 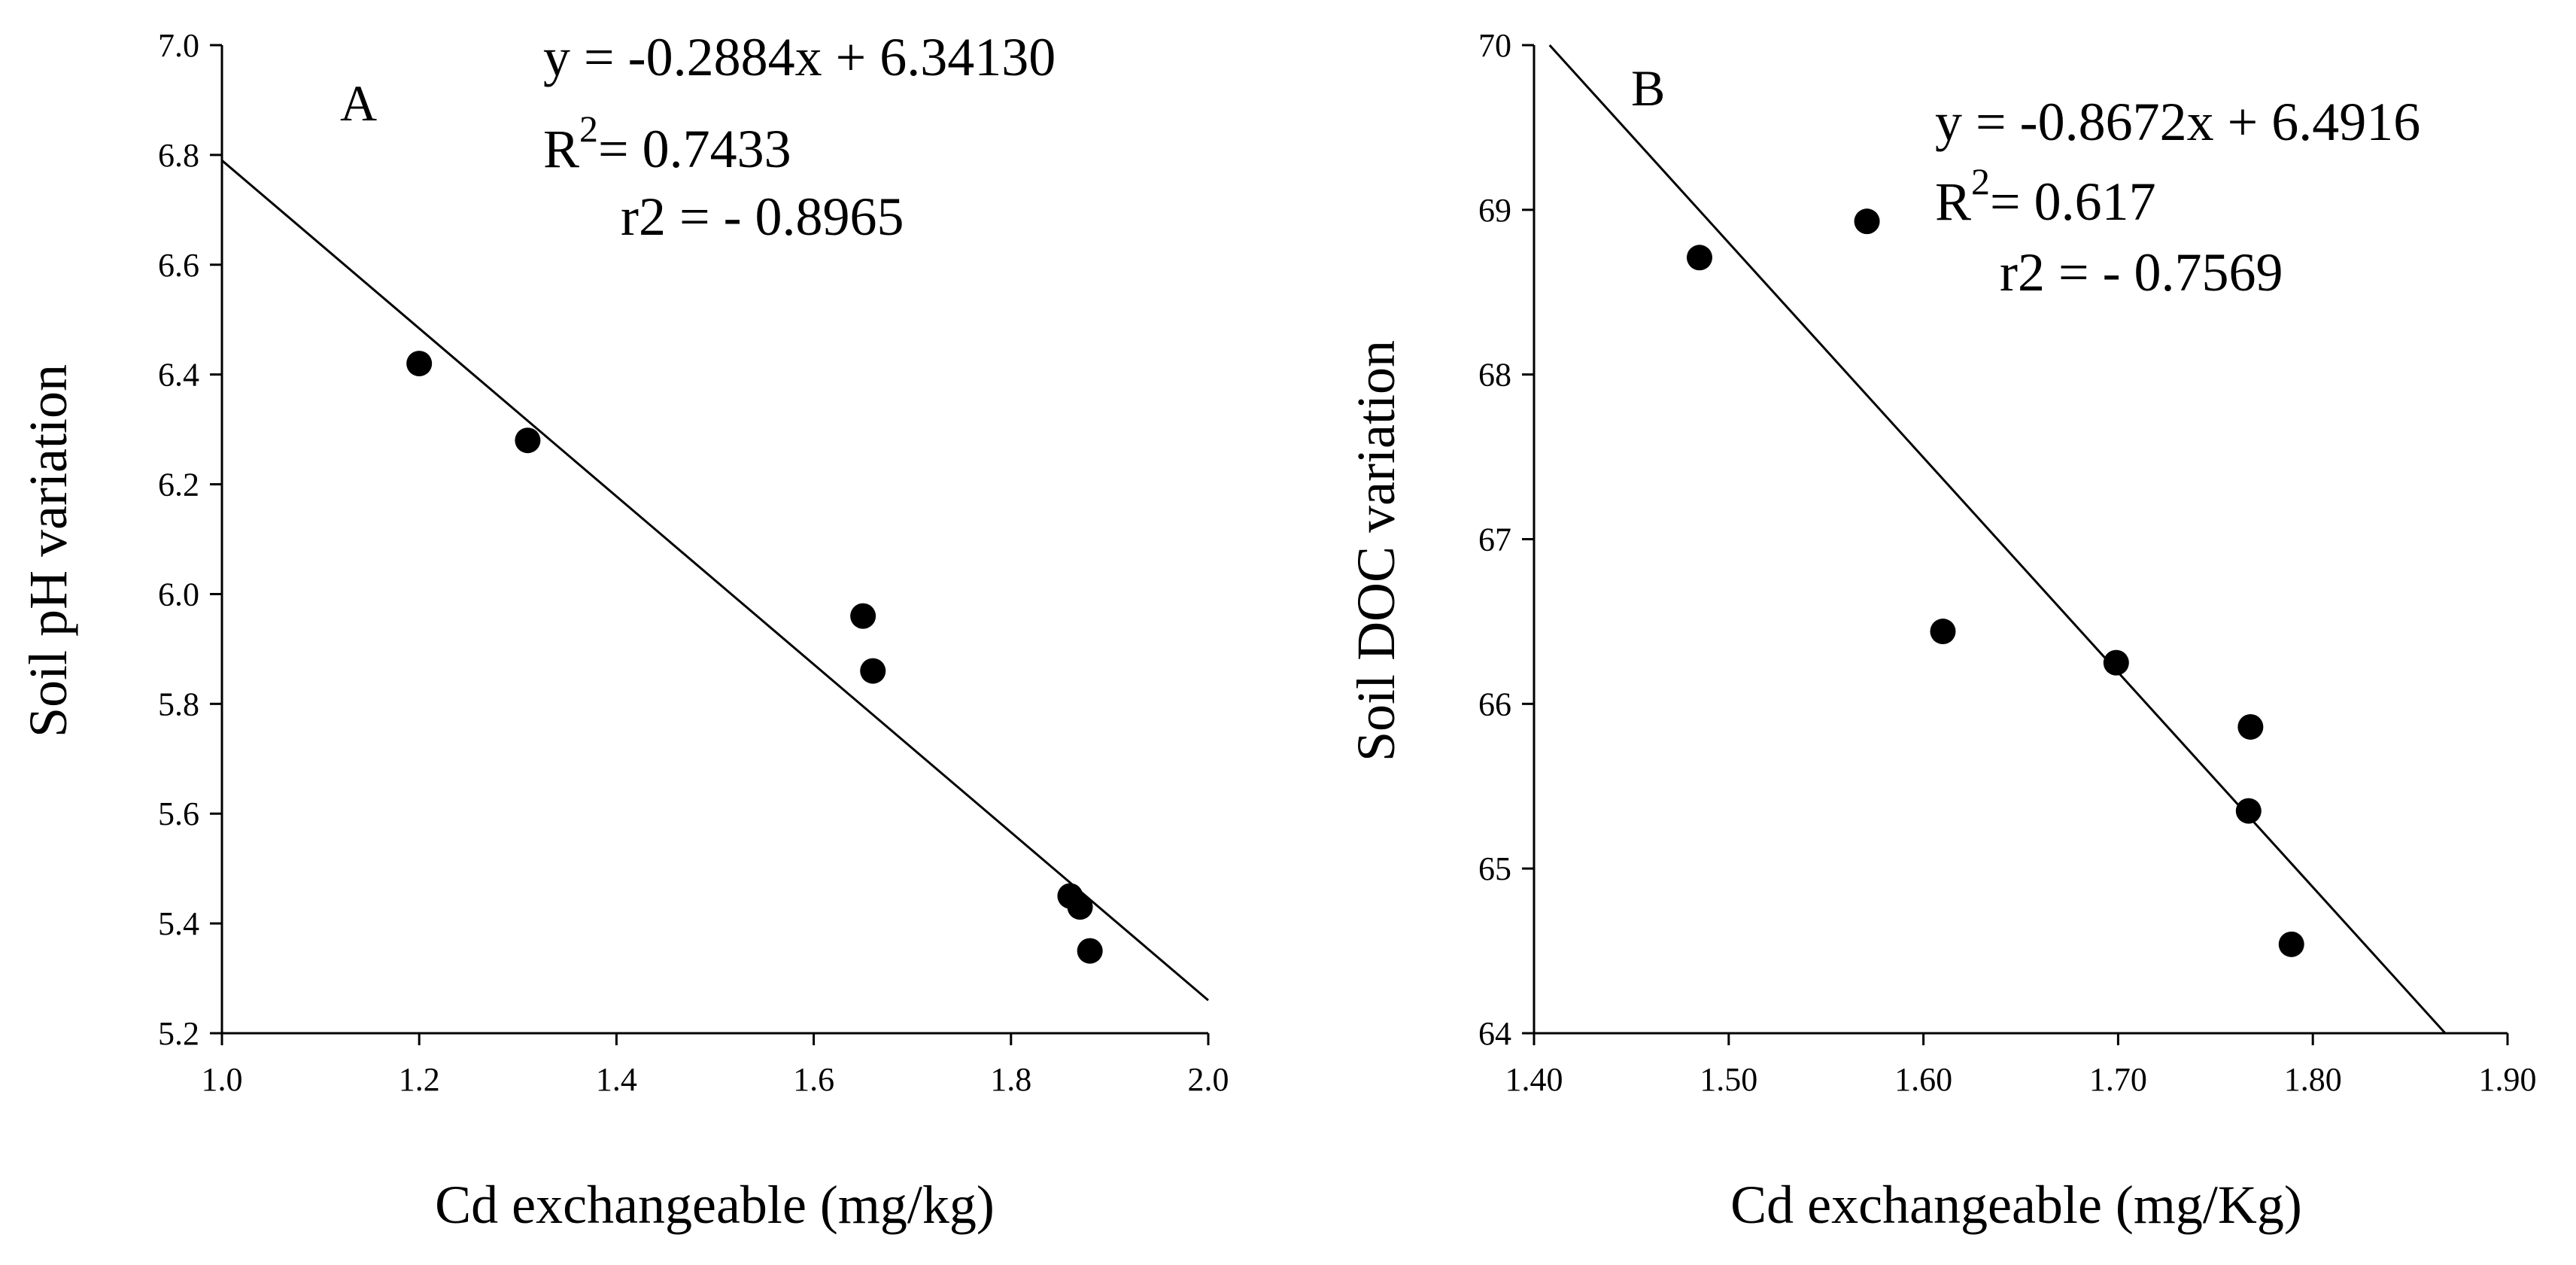 What do you see at coordinates (1953, 202) in the screenshot?
I see `r-squared-prefix-b: R` at bounding box center [1953, 202].